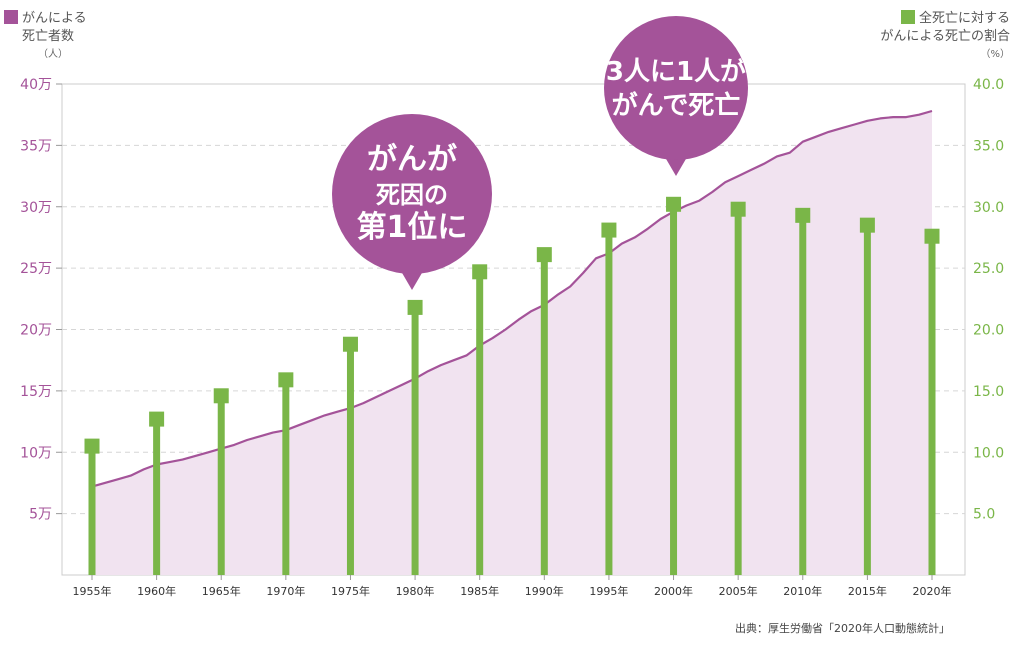 The height and width of the screenshot is (658, 1024). Describe the element at coordinates (867, 591) in the screenshot. I see `x-tick-label: 2015年` at that location.